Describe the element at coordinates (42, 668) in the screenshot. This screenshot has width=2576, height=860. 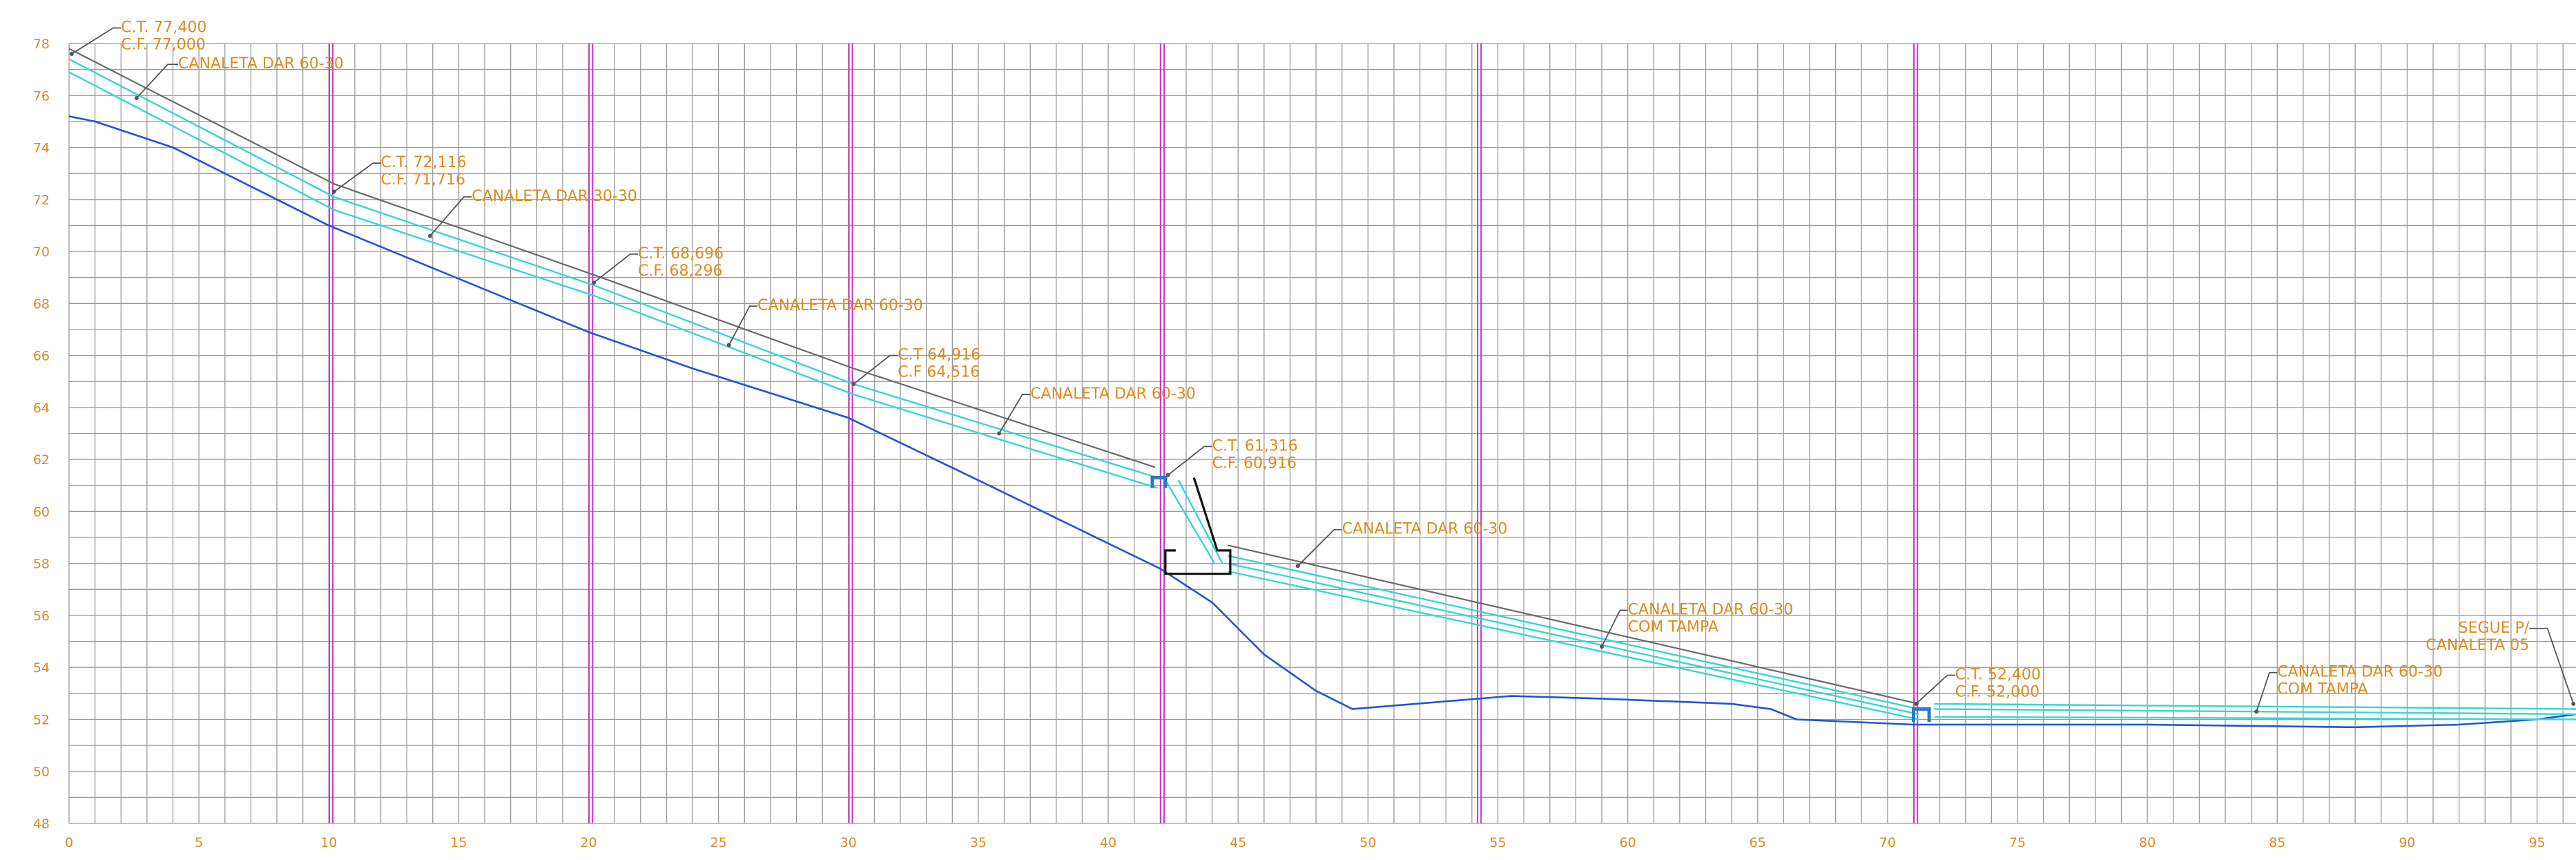
I see `y-tick-label: 54` at that location.